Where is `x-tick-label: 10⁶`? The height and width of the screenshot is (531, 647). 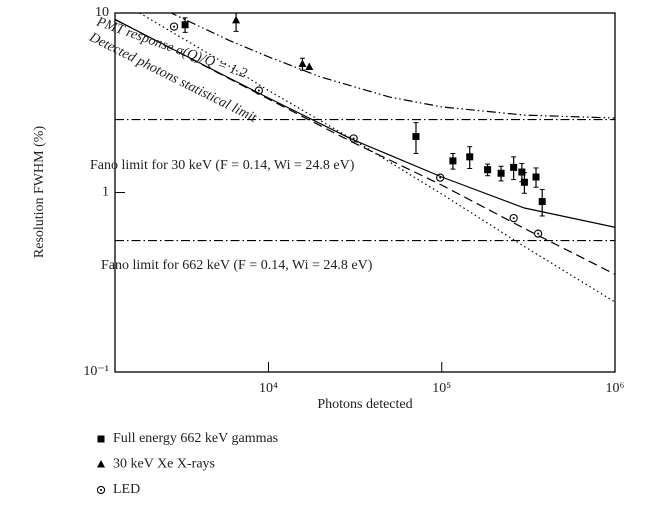
x-tick-label: 10⁶ is located at coordinates (615, 388).